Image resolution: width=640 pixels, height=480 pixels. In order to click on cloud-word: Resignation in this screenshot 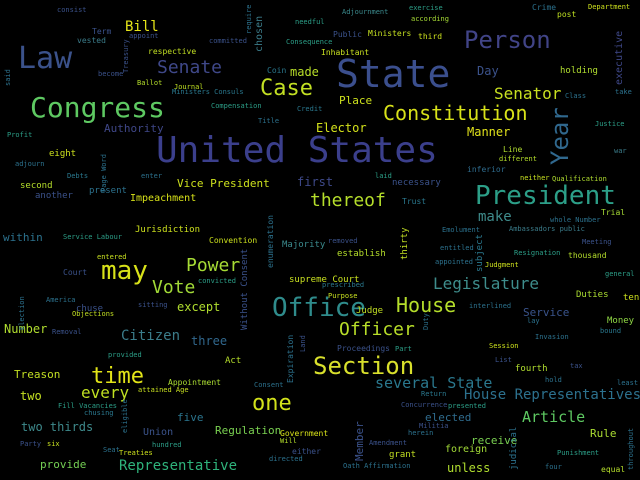, I will do `click(537, 253)`.